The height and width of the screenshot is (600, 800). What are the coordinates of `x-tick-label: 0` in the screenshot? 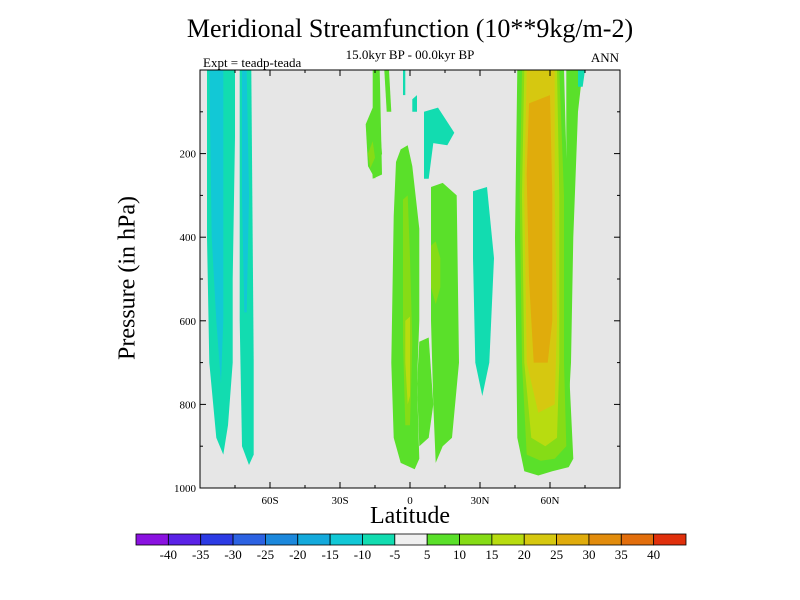 It's located at (410, 501).